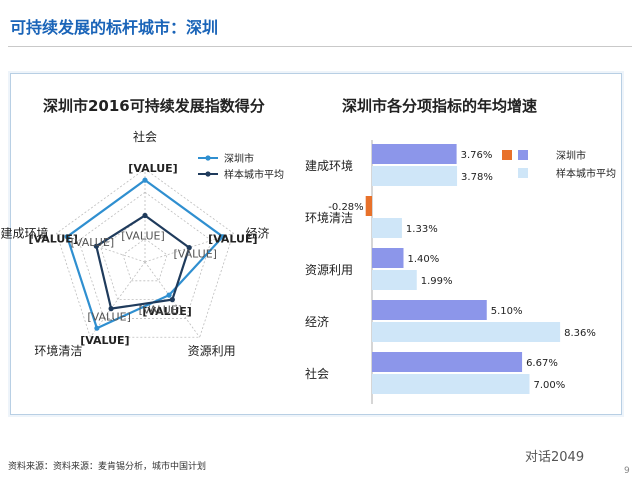 This screenshot has width=640, height=482. What do you see at coordinates (25, 232) in the screenshot?
I see `radar-axis-label: 建成环境` at bounding box center [25, 232].